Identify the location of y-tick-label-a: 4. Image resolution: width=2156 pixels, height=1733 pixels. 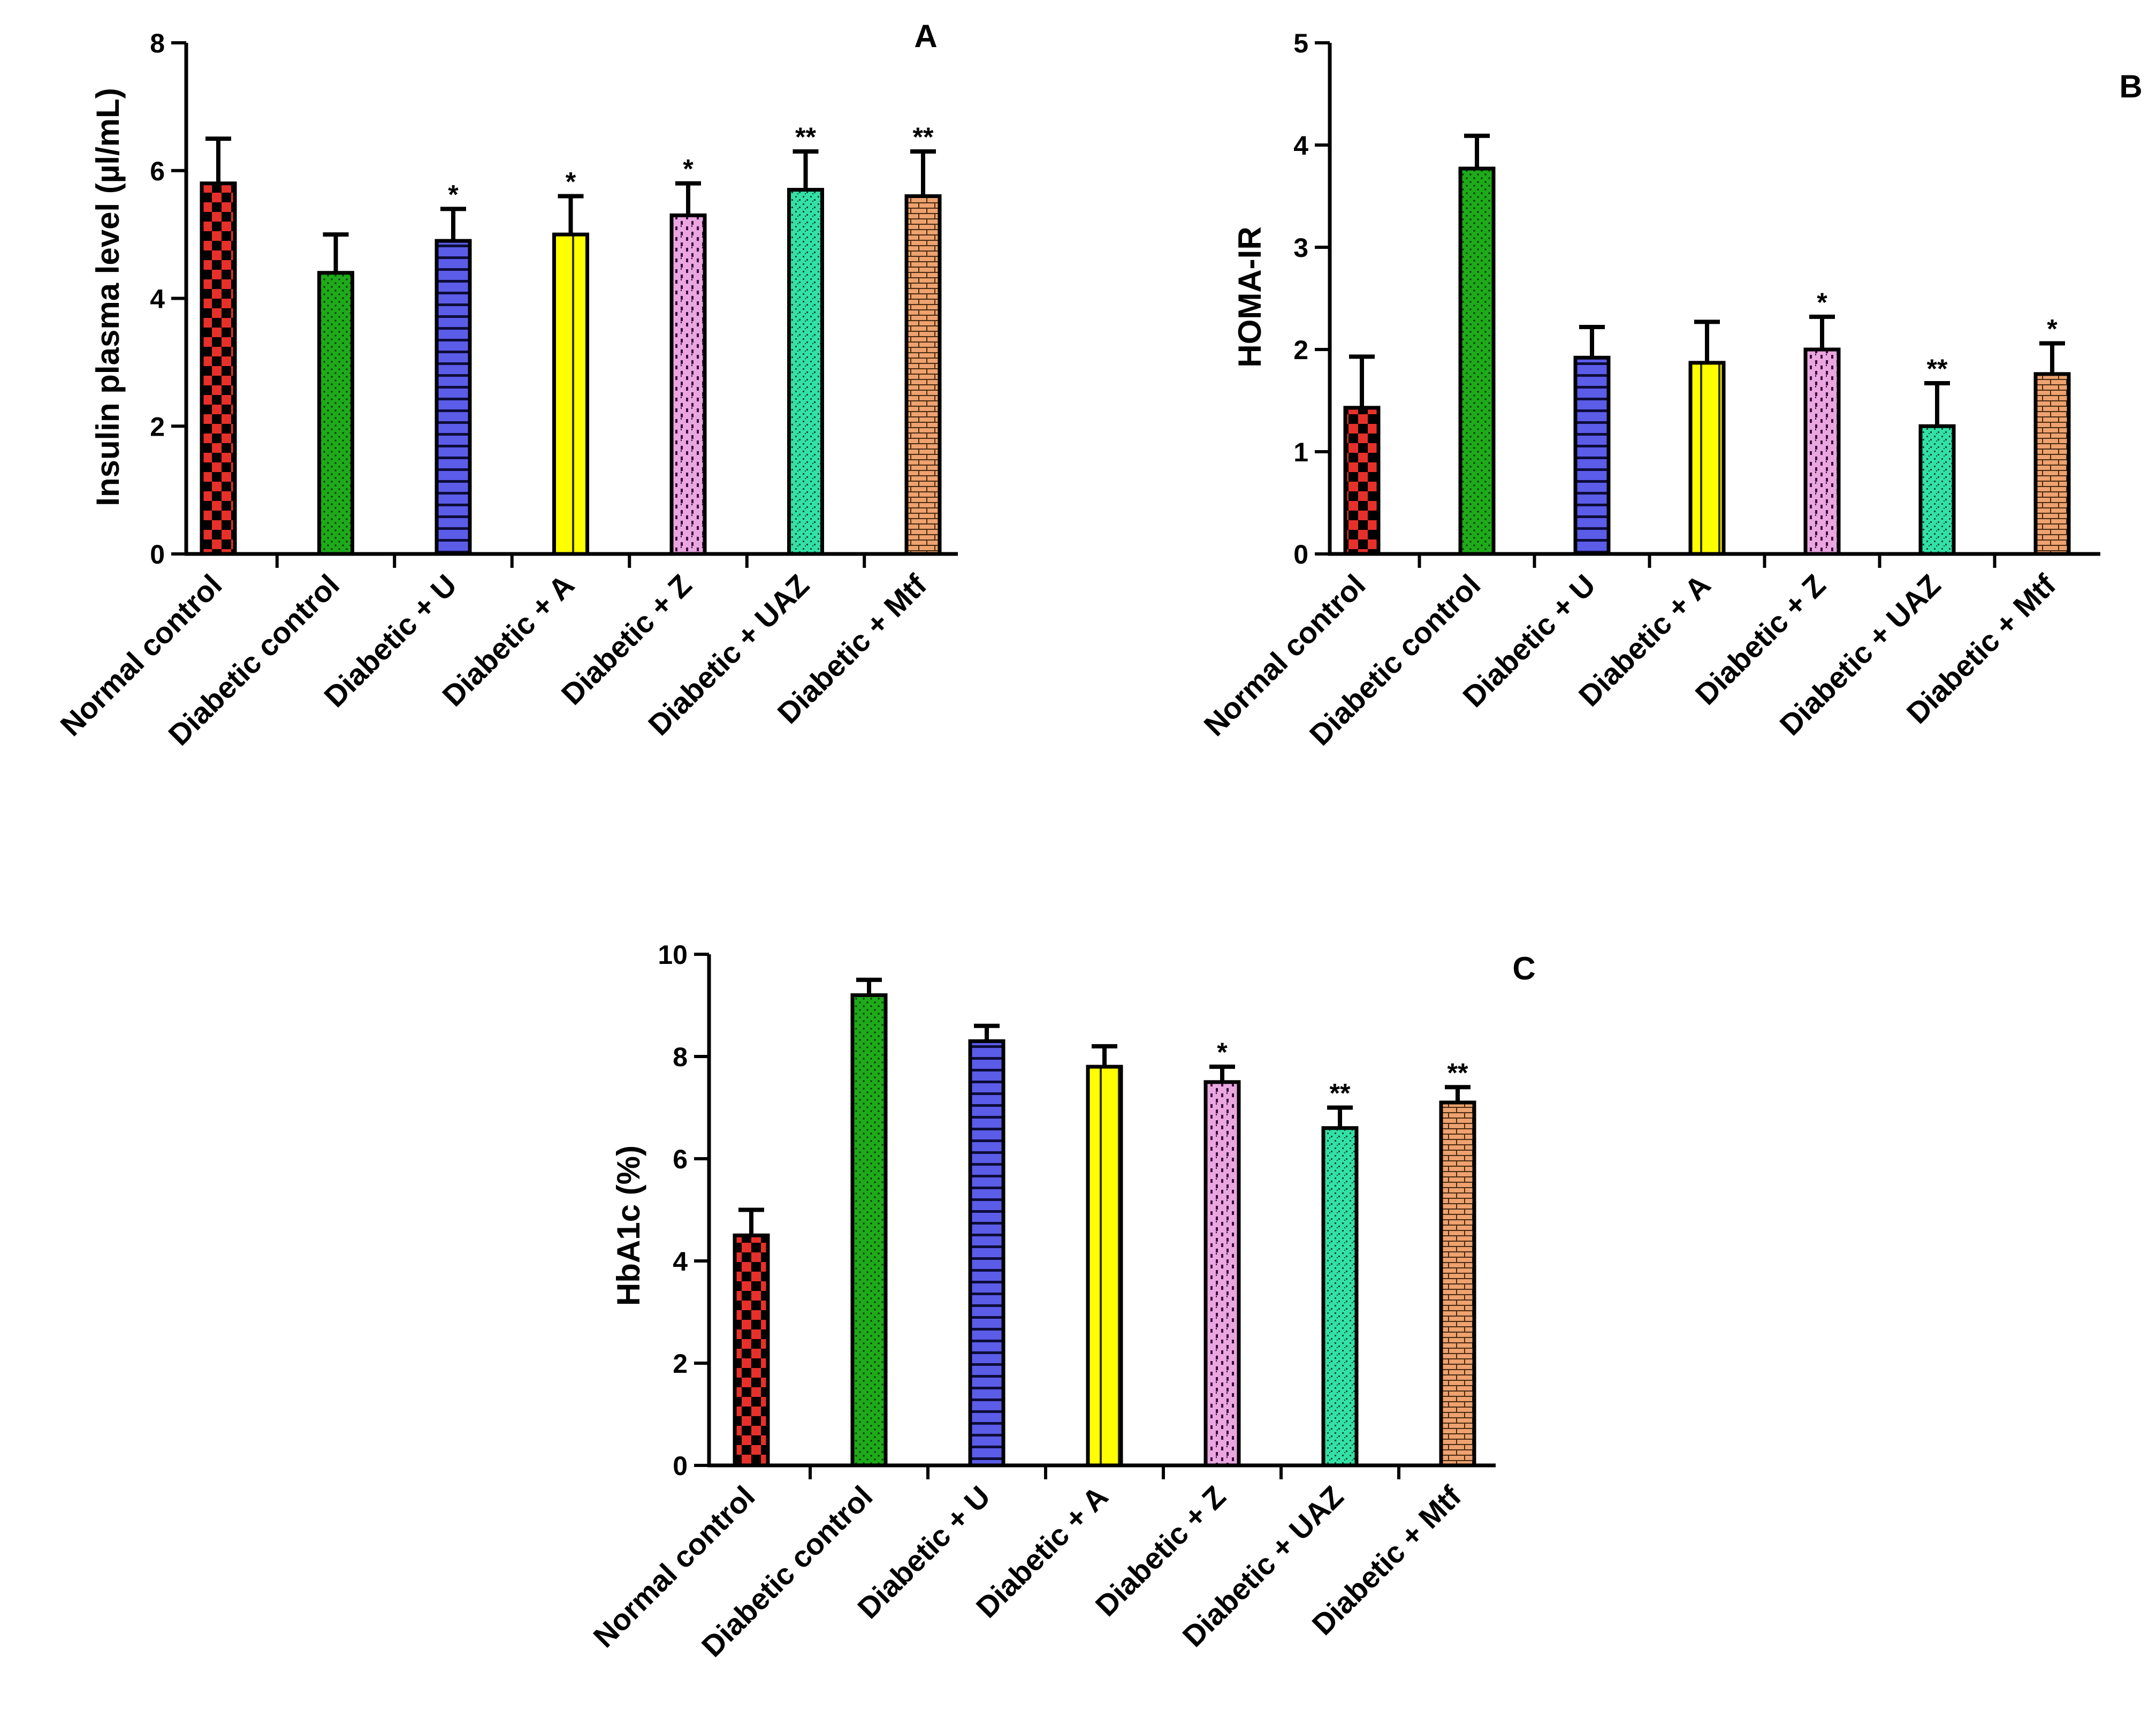
(157, 299).